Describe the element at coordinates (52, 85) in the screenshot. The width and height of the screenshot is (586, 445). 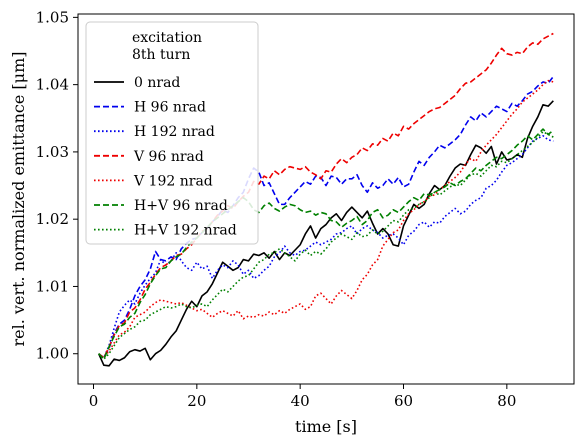
I see `y-tick-label: 1.04` at that location.